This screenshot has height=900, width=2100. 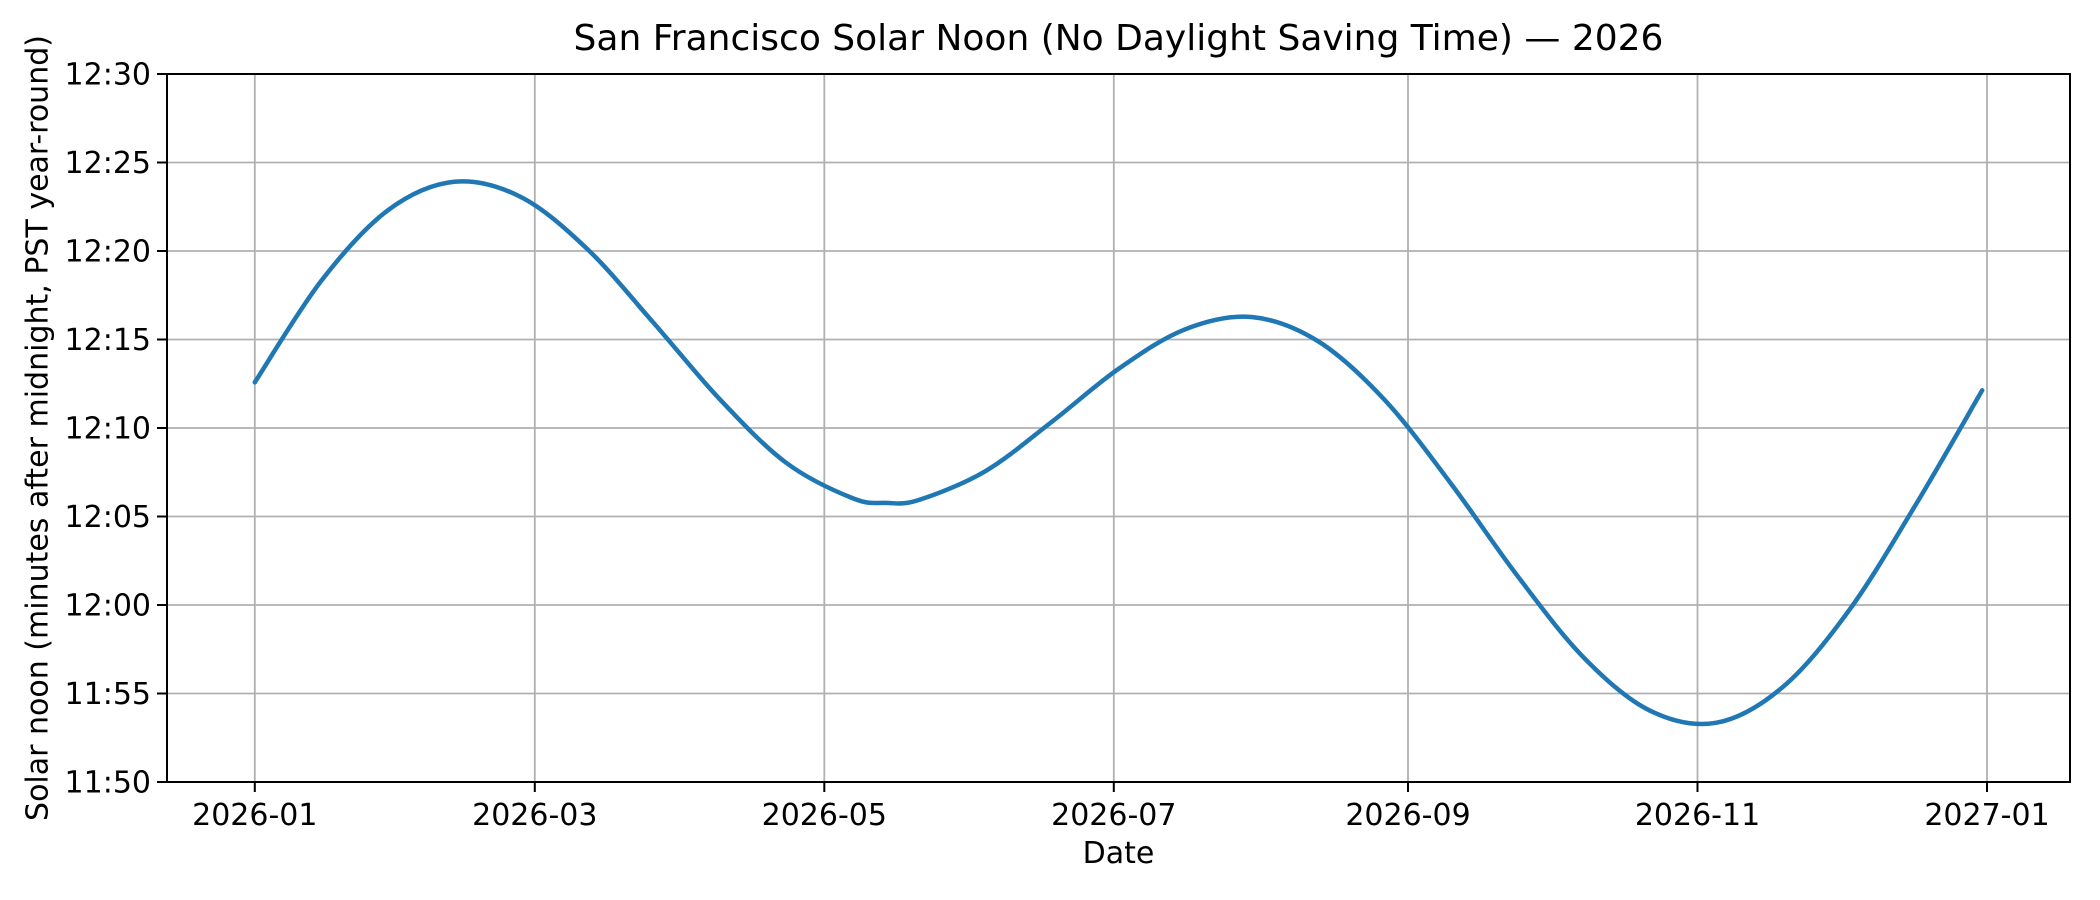 What do you see at coordinates (108, 340) in the screenshot?
I see `y-tick-label: 12:15` at bounding box center [108, 340].